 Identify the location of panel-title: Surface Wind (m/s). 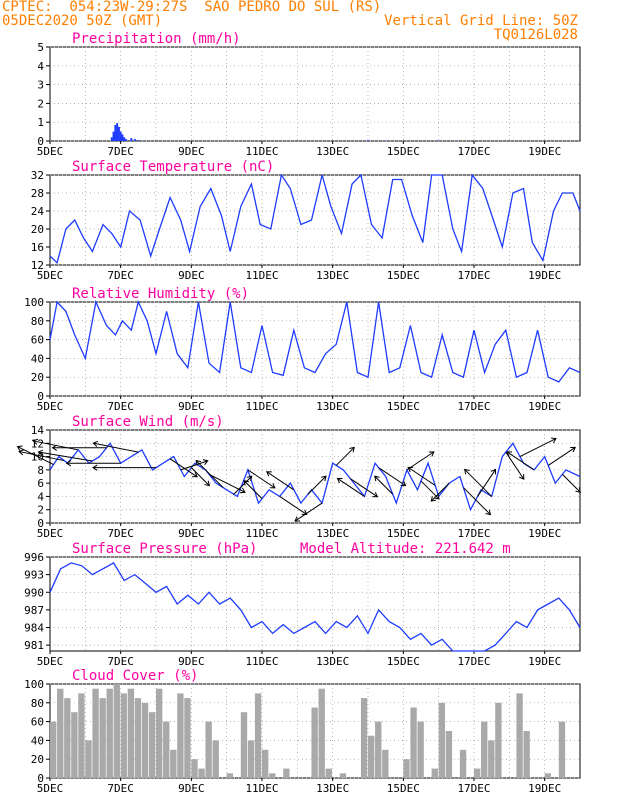
(148, 422).